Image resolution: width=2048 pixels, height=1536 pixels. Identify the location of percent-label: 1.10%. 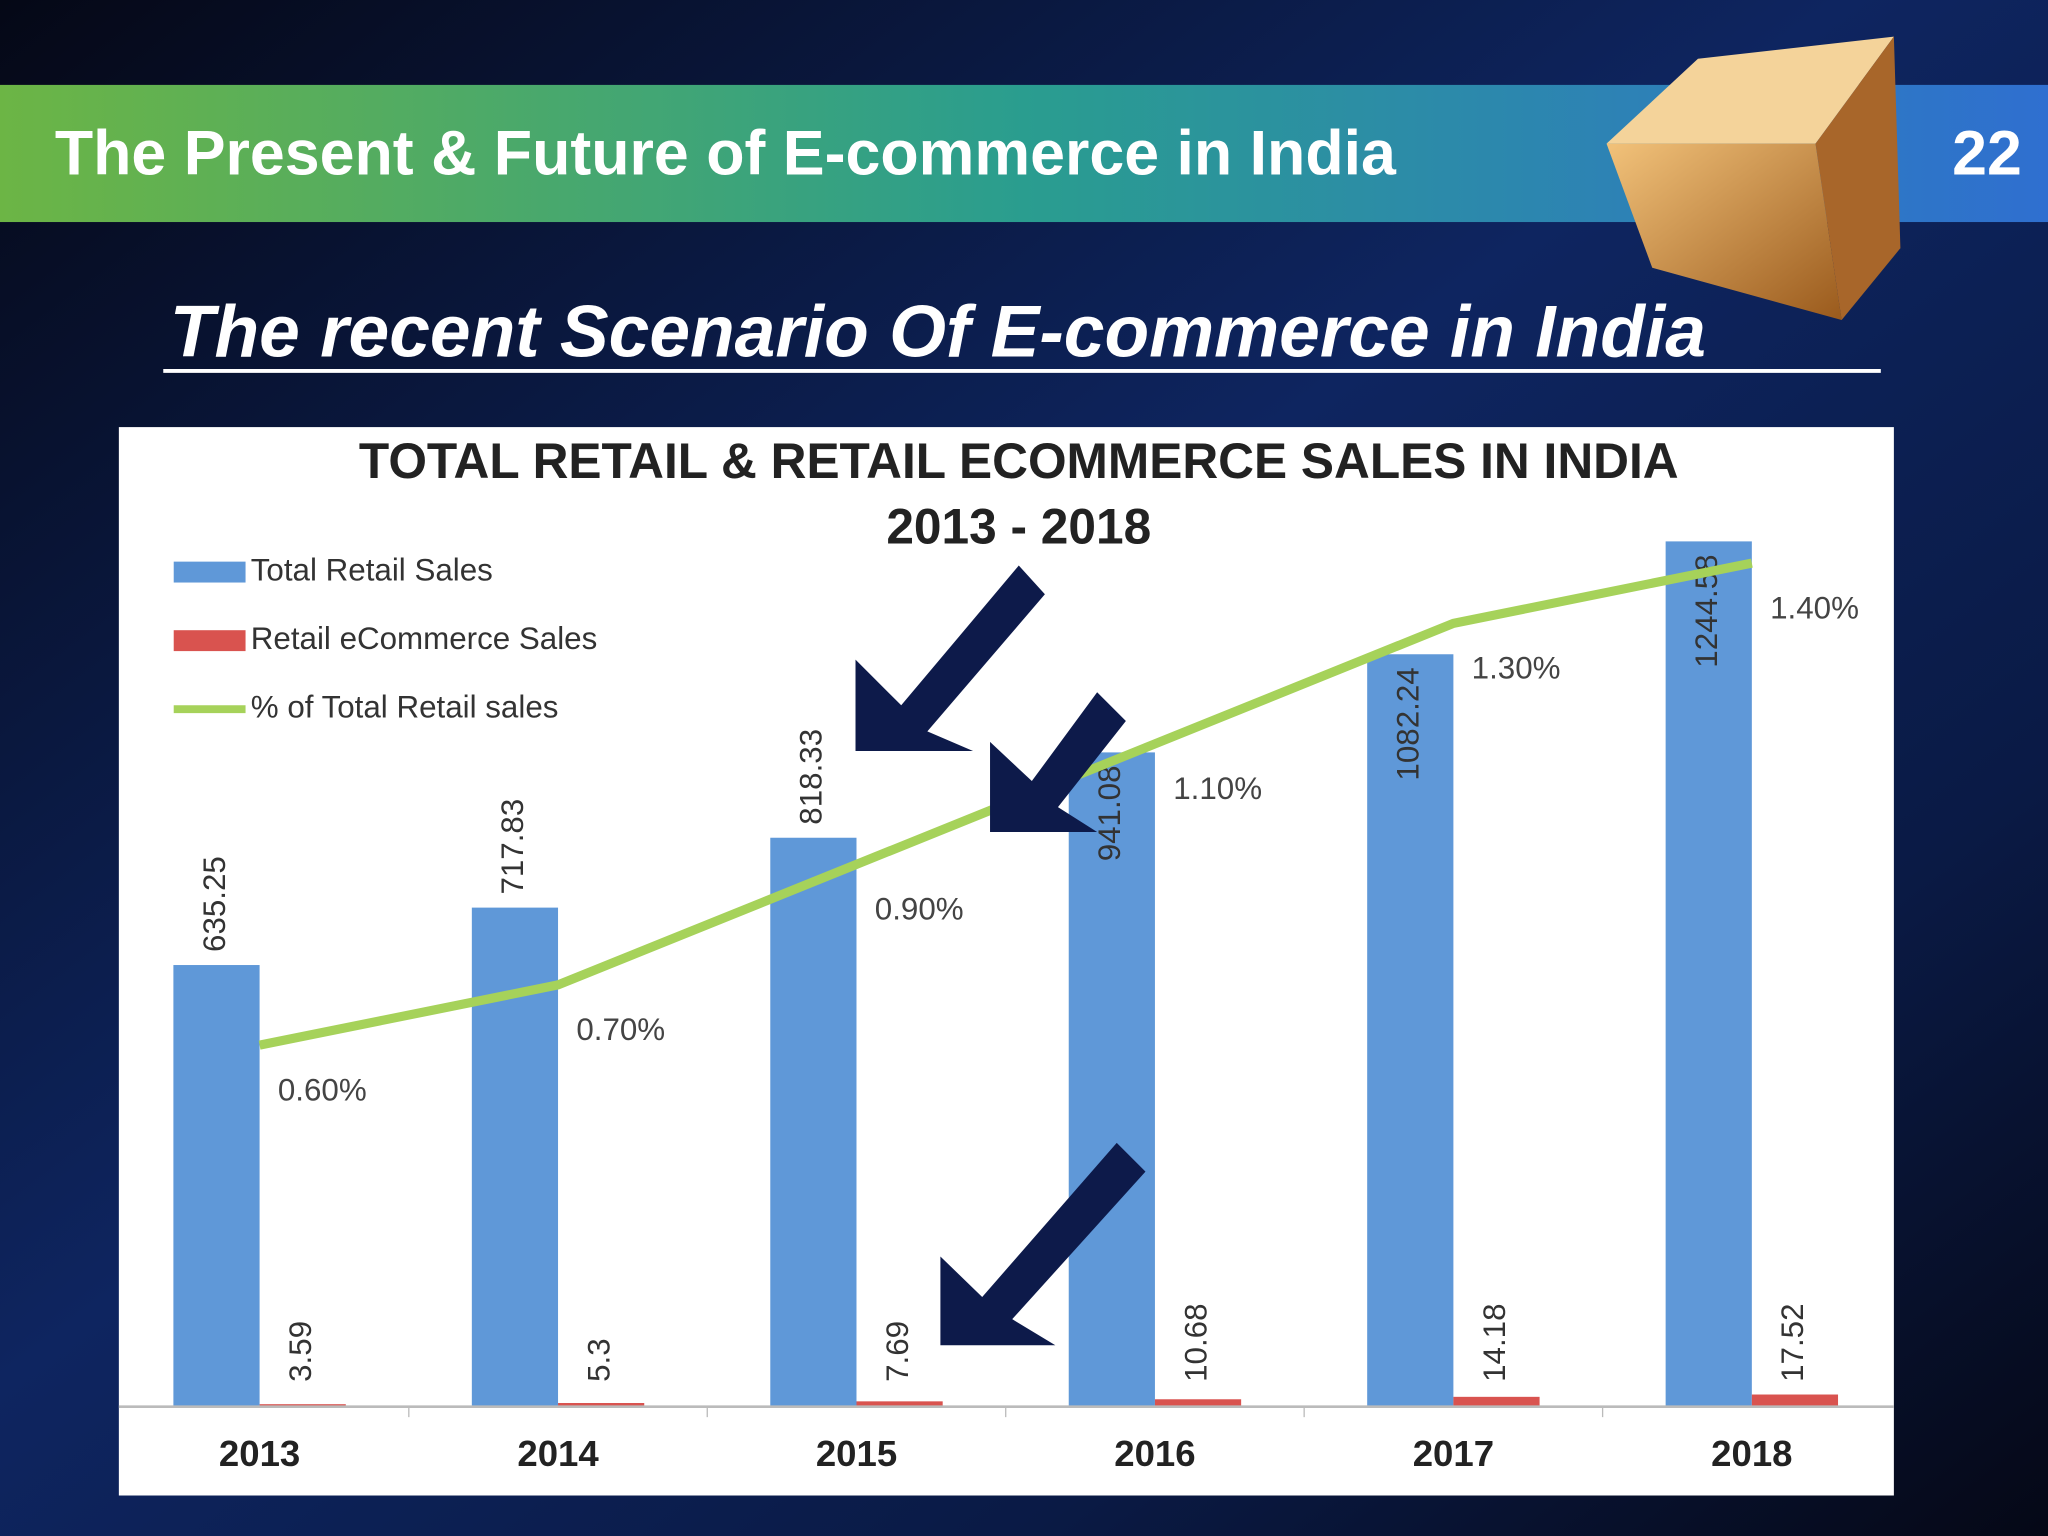
(1217, 788).